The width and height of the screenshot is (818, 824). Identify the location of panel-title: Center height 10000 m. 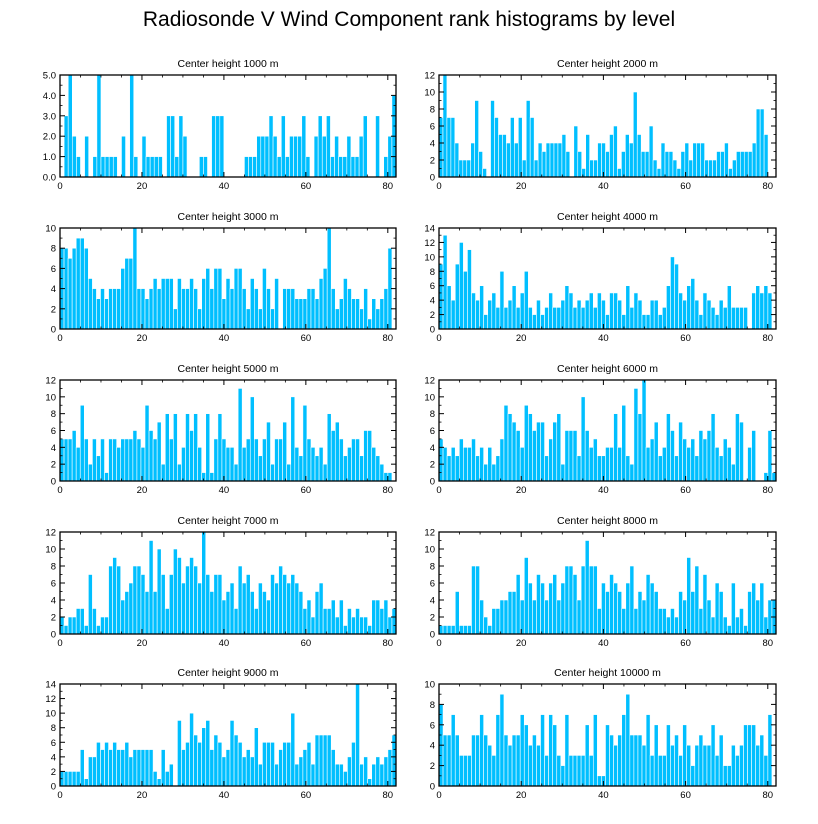
(607, 673).